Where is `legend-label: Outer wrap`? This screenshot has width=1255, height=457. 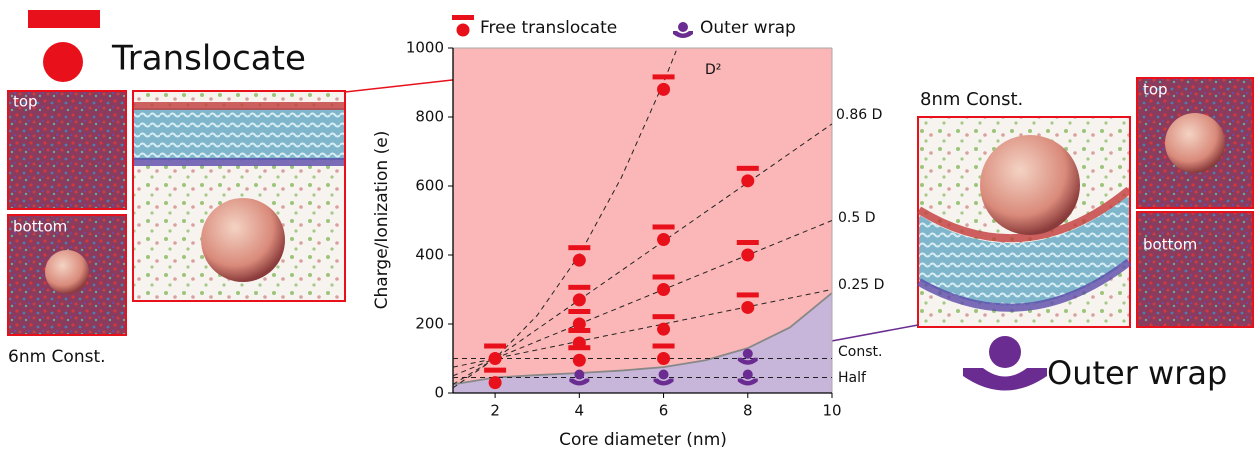
legend-label: Outer wrap is located at coordinates (748, 28).